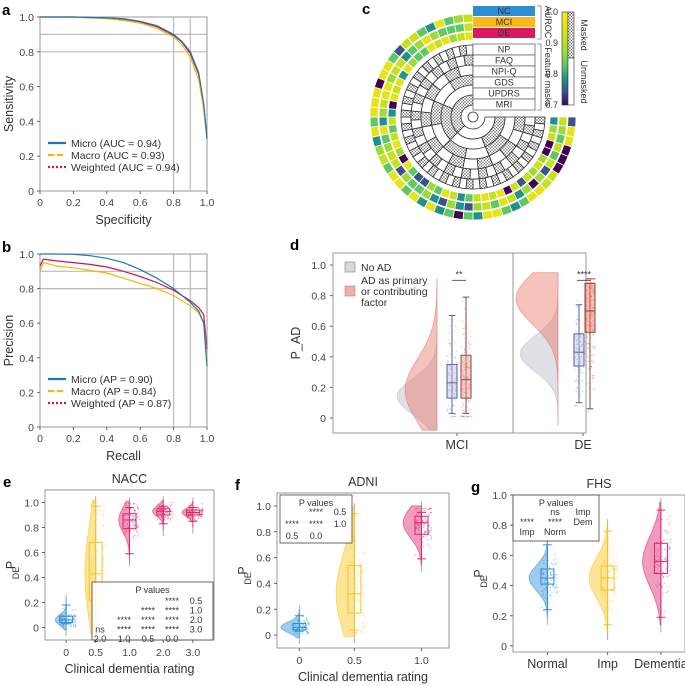  Describe the element at coordinates (106, 203) in the screenshot. I see `x-tick-label: 0.4` at that location.